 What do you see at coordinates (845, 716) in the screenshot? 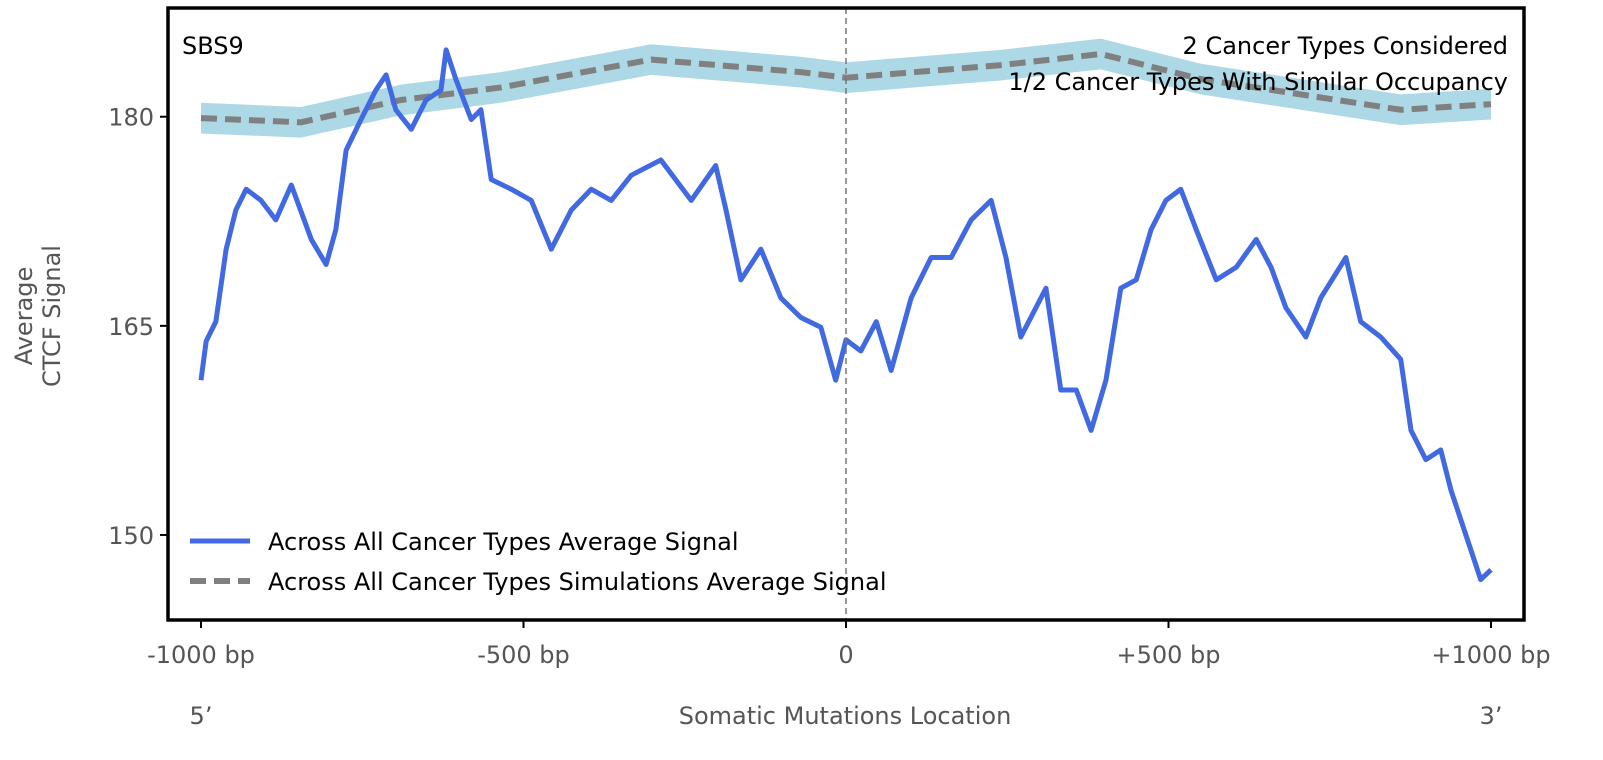
I see `x-axis-label: Somatic Mutations Location` at bounding box center [845, 716].